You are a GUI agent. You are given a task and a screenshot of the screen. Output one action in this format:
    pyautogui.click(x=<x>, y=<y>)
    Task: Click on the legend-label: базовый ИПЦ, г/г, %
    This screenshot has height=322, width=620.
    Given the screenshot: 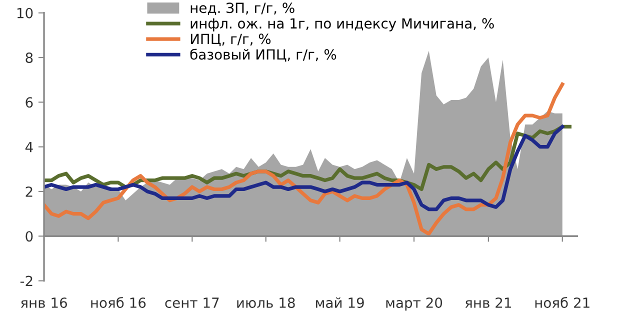 What is the action you would take?
    pyautogui.click(x=263, y=55)
    